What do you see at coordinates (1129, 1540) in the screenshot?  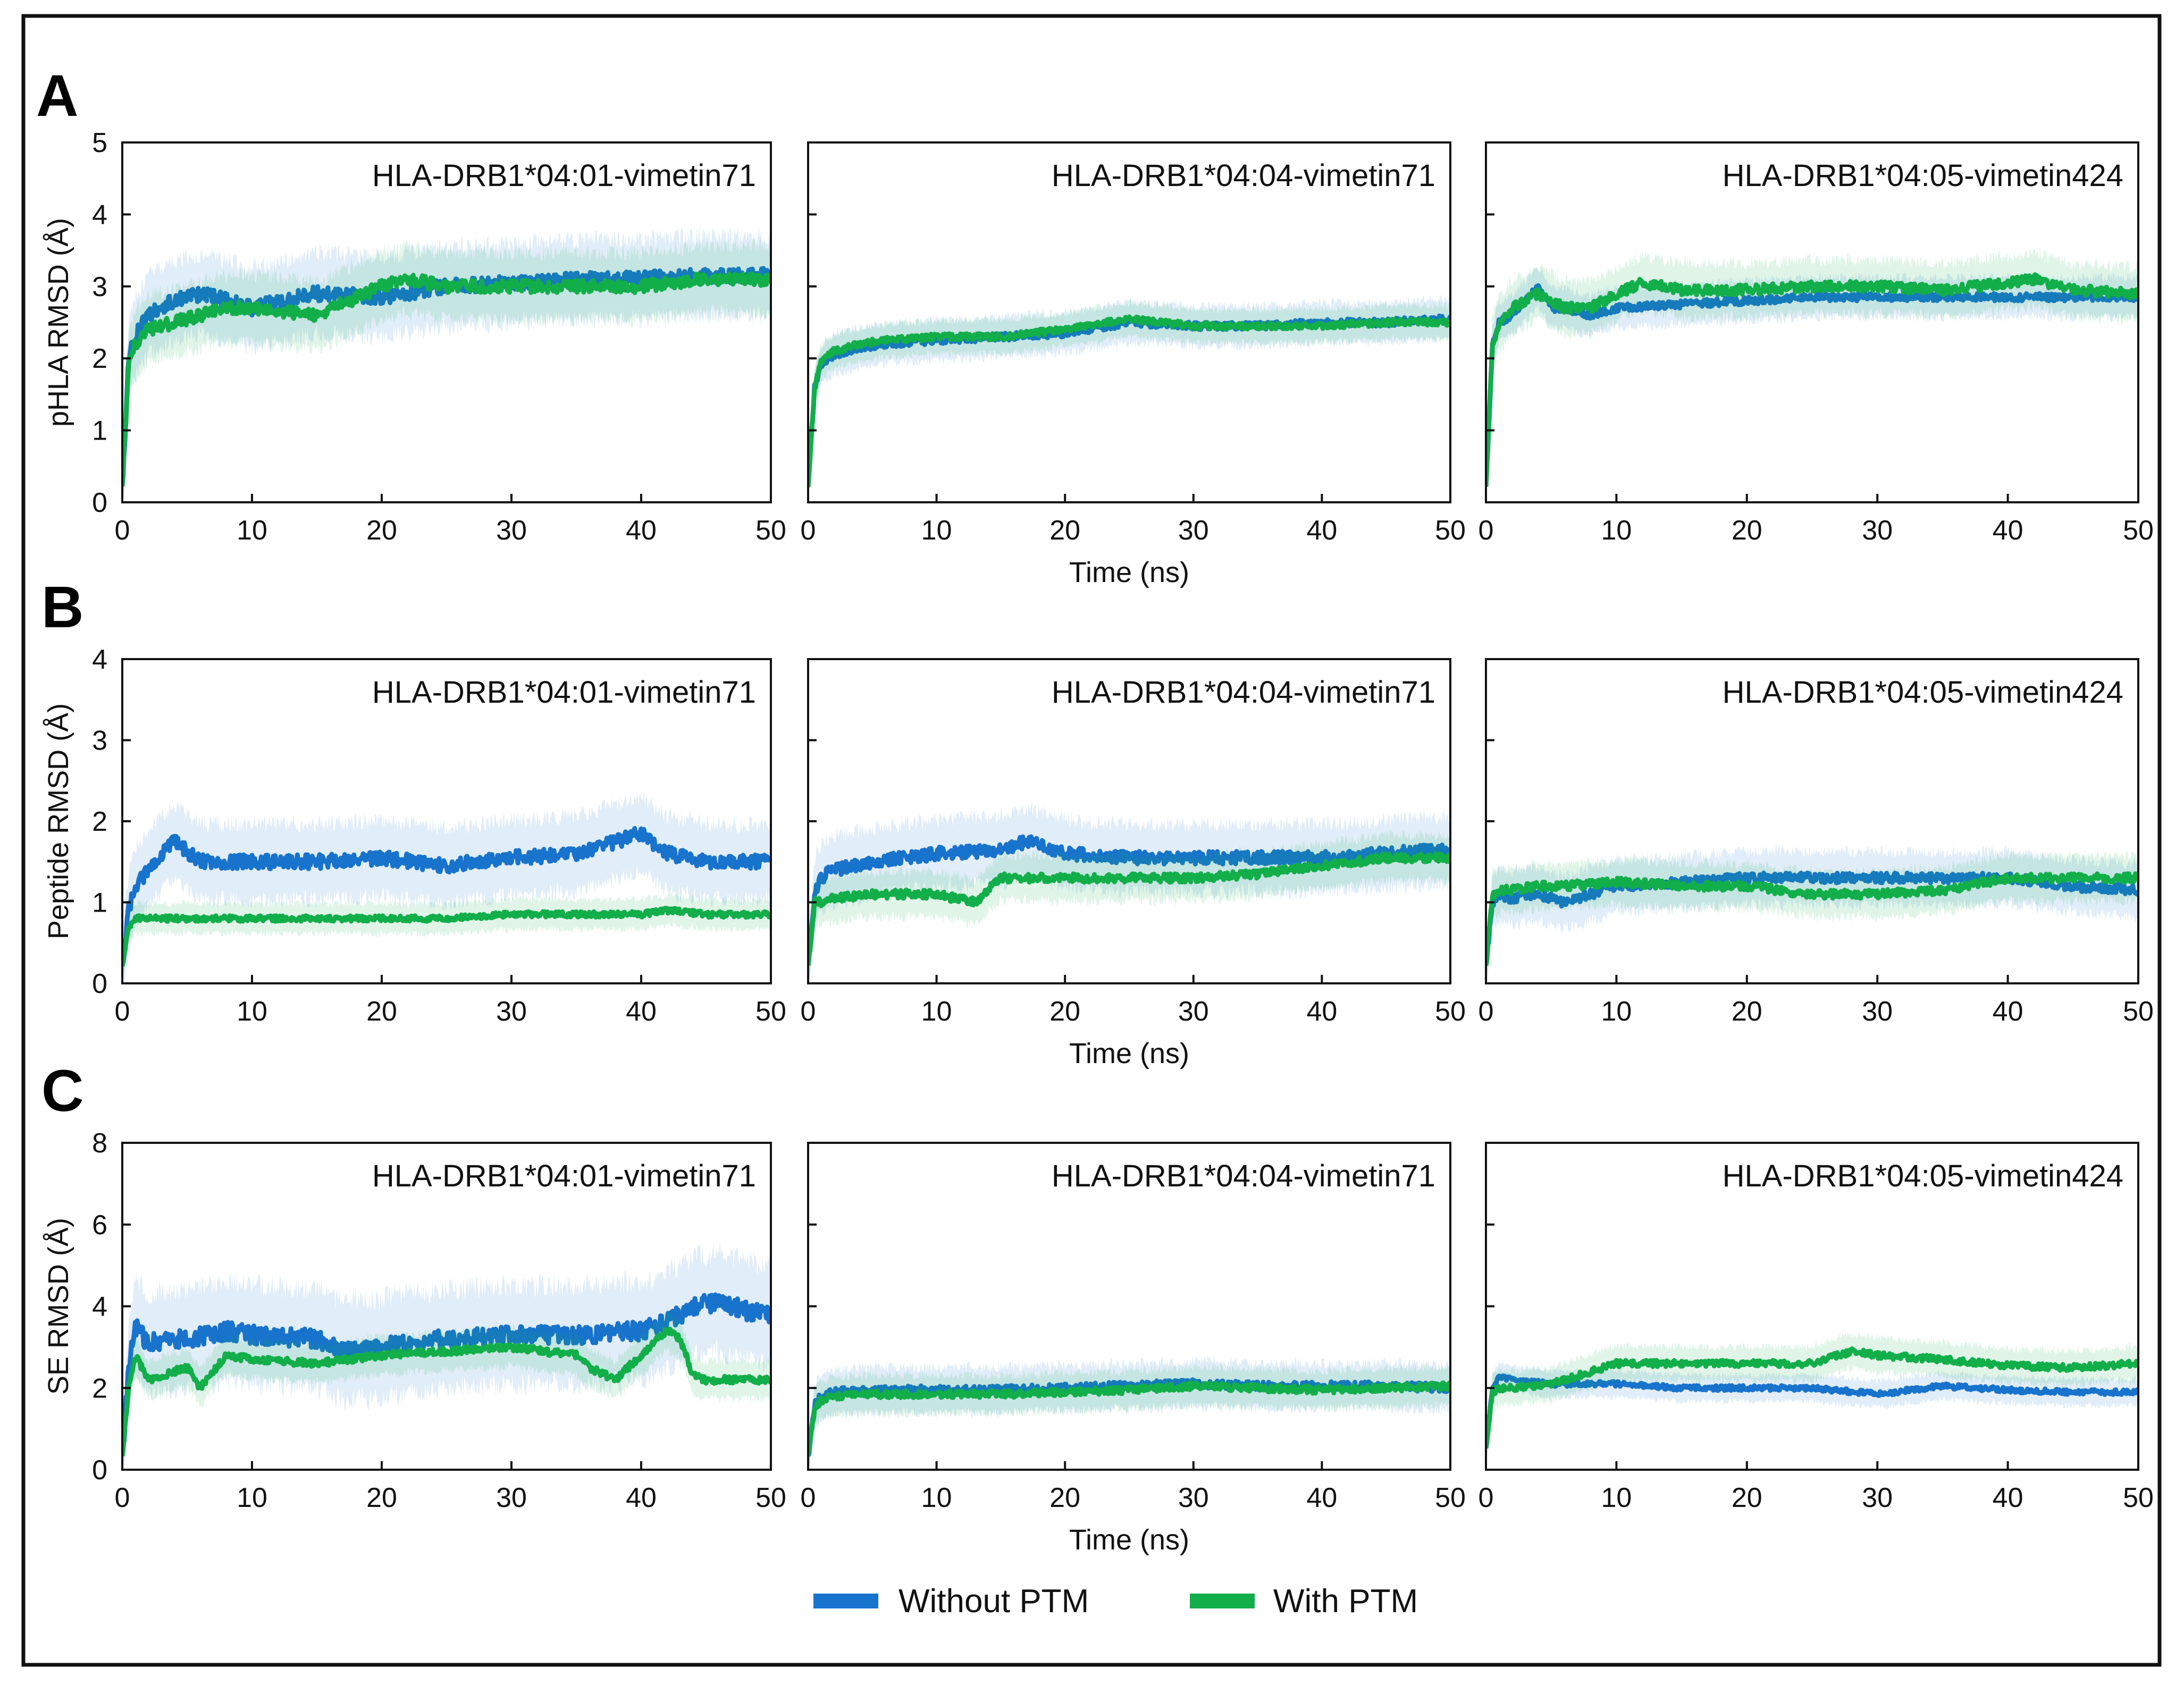 I see `x-axis-label: Time (ns)` at bounding box center [1129, 1540].